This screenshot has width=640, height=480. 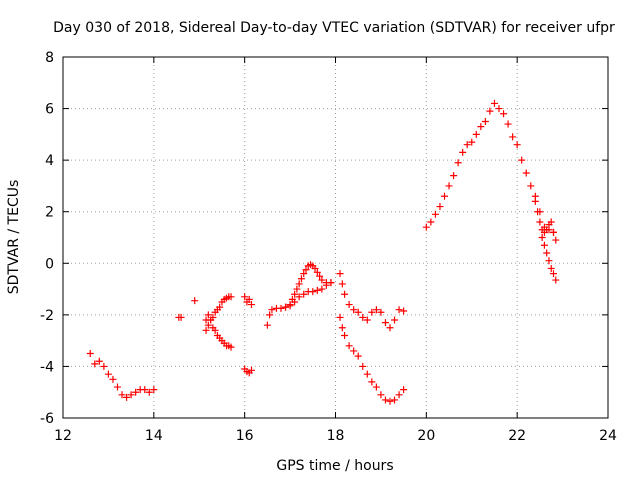 I want to click on y-tick-label: -6, so click(x=47, y=419).